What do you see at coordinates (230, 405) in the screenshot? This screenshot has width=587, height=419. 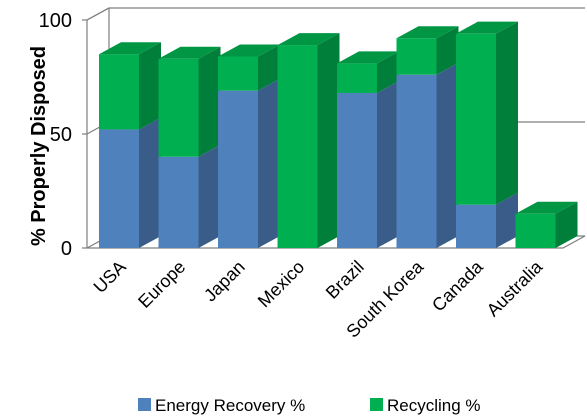 I see `legend-label: Energy Recovery %` at bounding box center [230, 405].